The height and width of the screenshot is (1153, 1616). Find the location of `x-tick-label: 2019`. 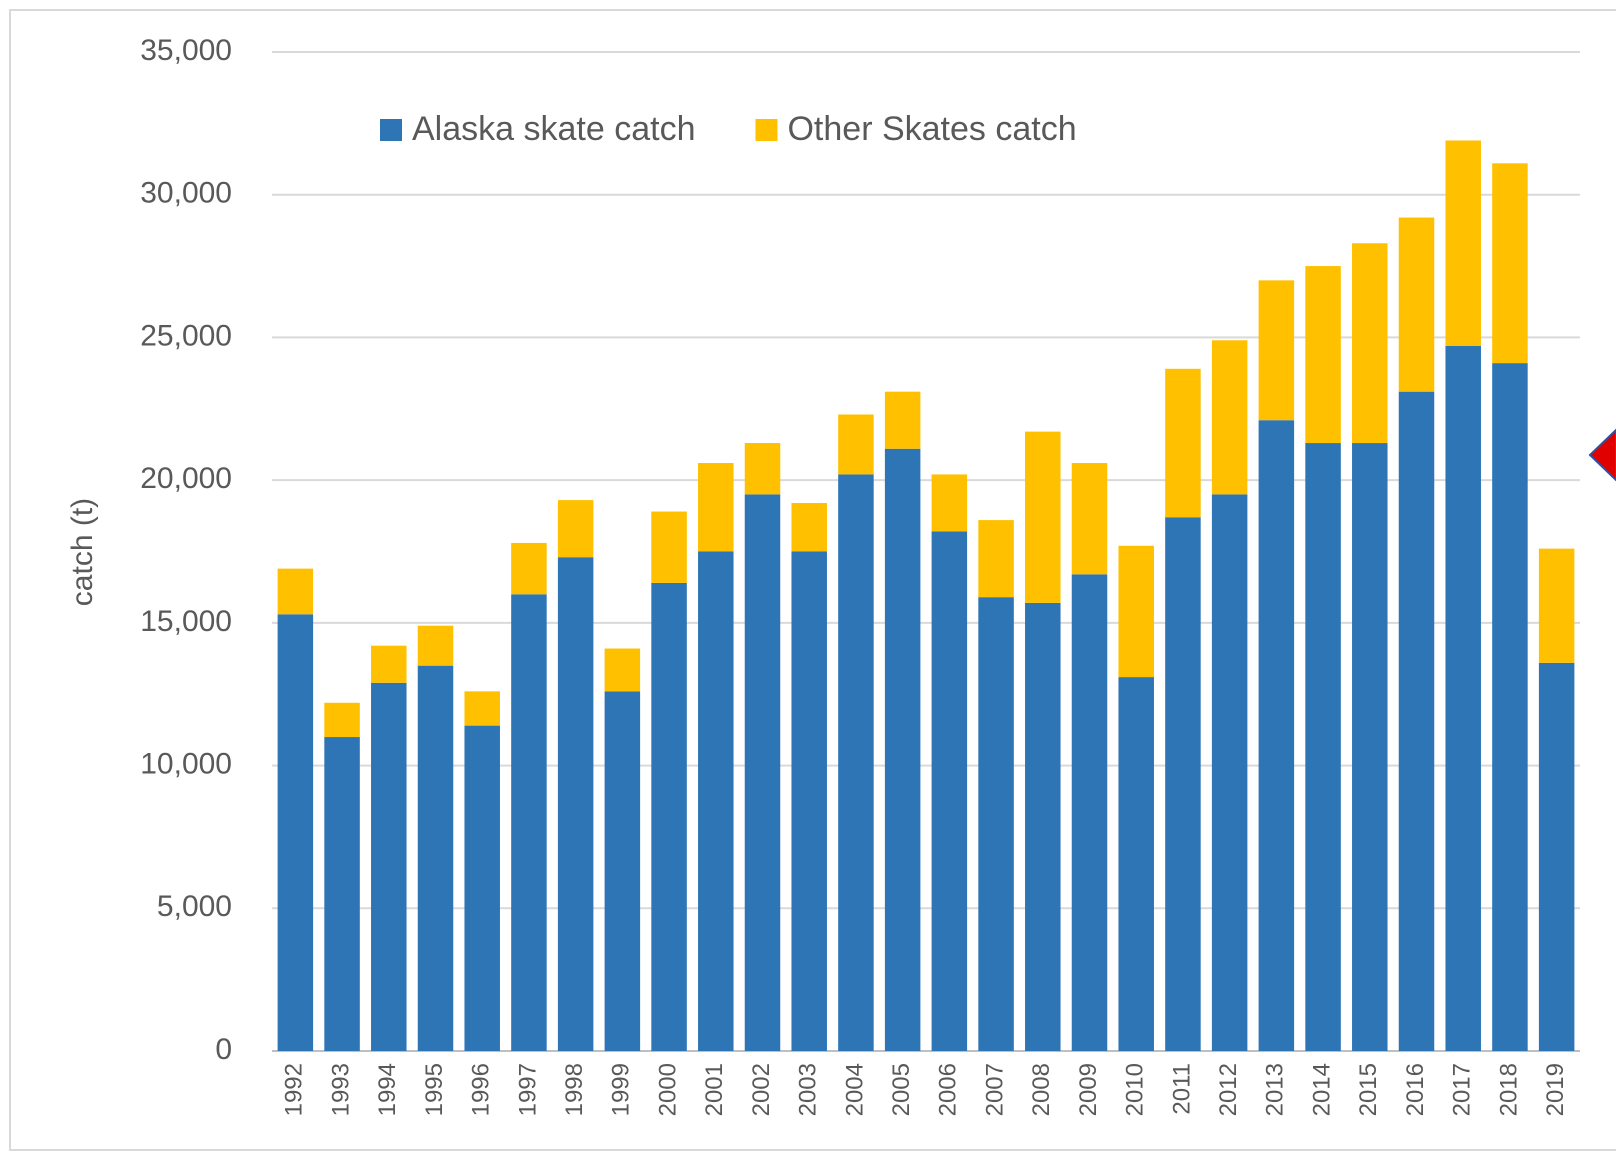

x-tick-label: 2019 is located at coordinates (1555, 1089).